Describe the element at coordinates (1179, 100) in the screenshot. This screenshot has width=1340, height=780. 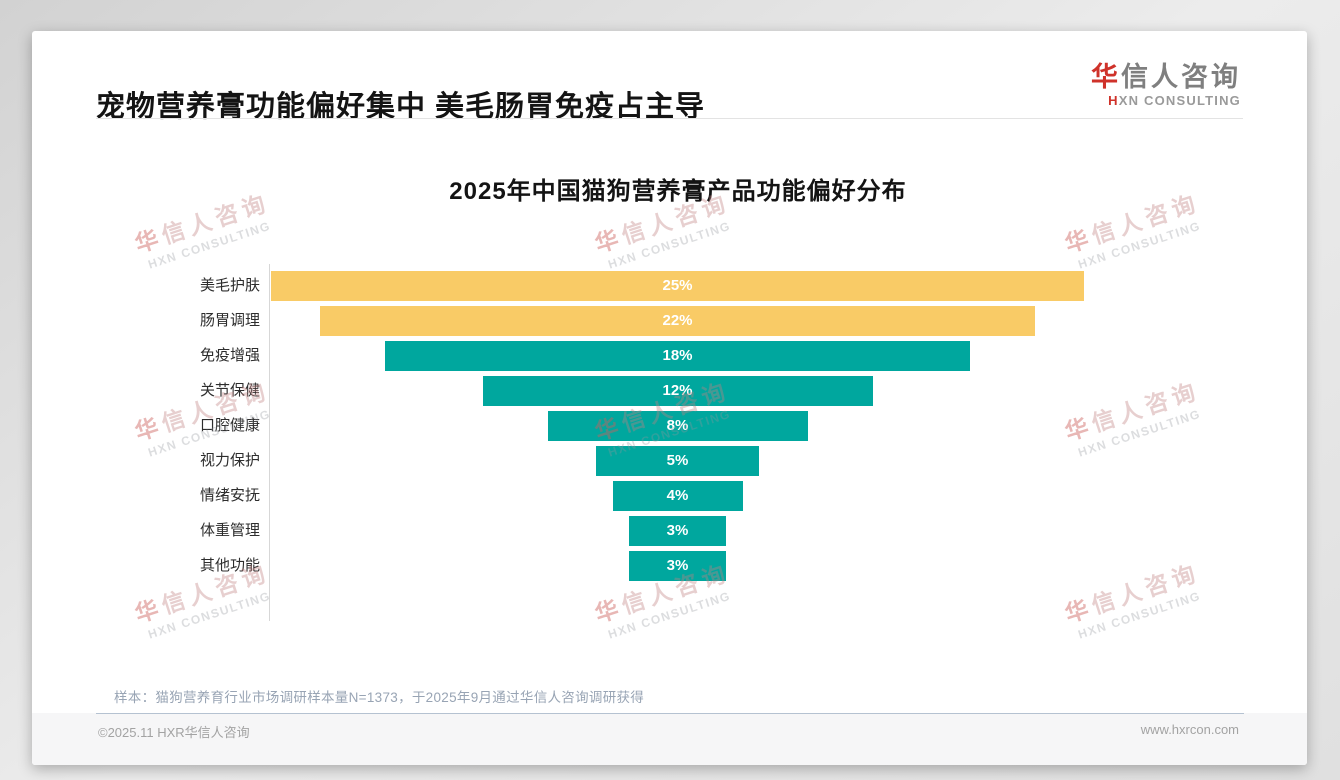
I see `logo-en-rest: XN CONSULTING` at that location.